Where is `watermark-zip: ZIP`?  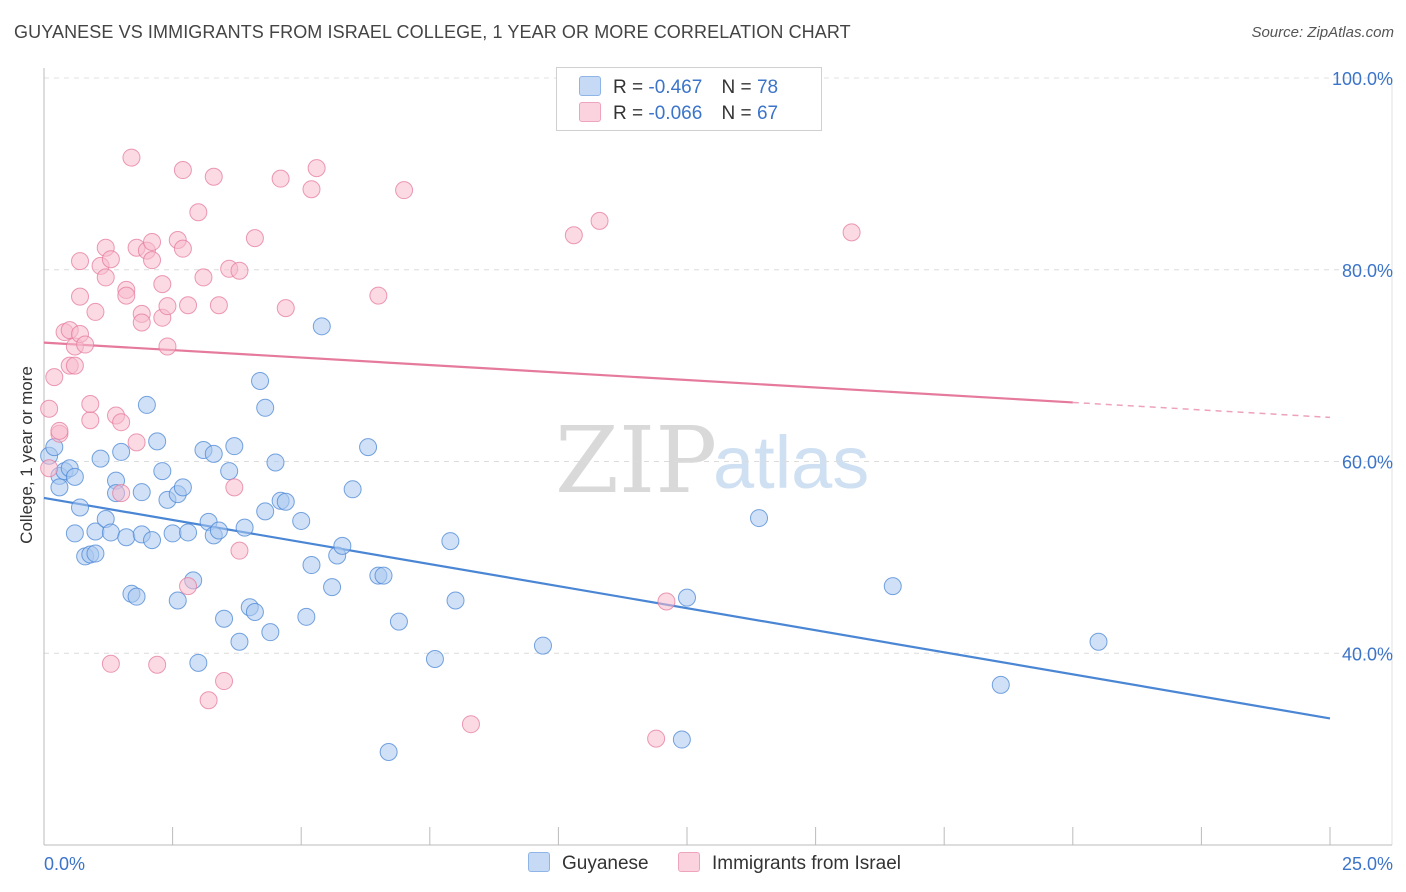
watermark-zip: ZIP is located at coordinates (636, 460).